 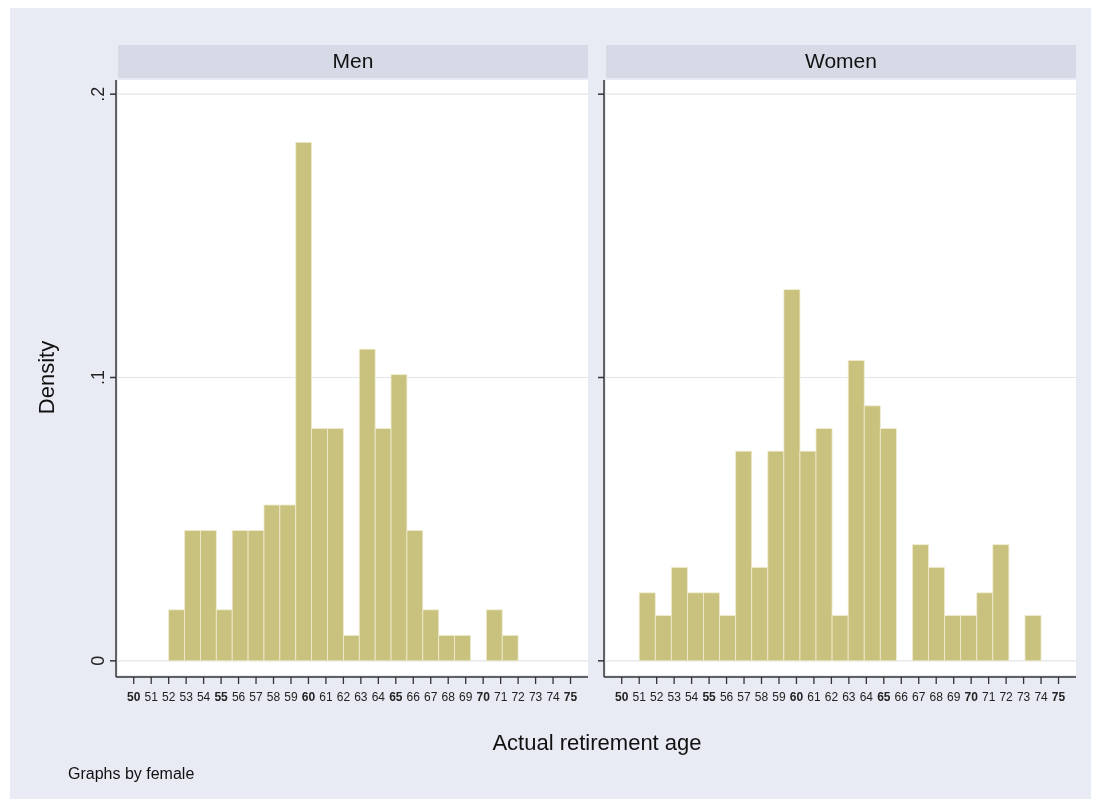 What do you see at coordinates (46, 377) in the screenshot?
I see `y-axis-title: Density` at bounding box center [46, 377].